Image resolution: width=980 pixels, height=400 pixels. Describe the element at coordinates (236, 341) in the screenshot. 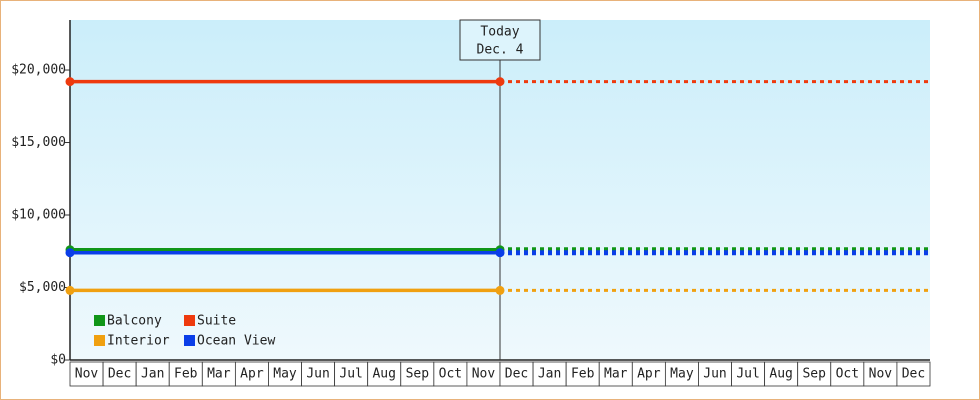

I see `legend-label: Ocean View` at that location.